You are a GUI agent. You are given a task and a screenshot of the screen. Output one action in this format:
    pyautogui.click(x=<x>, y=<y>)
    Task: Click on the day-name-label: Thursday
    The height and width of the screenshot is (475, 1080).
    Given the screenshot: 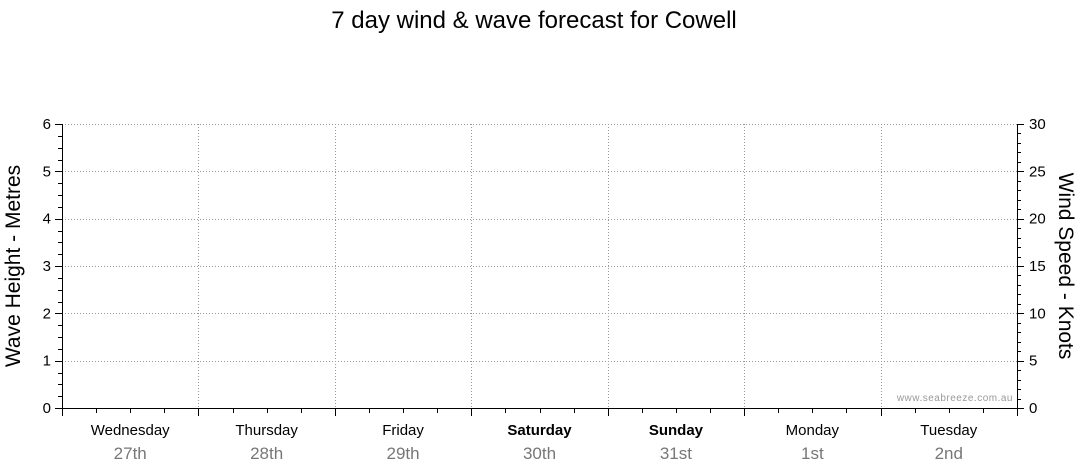 What is the action you would take?
    pyautogui.click(x=266, y=430)
    